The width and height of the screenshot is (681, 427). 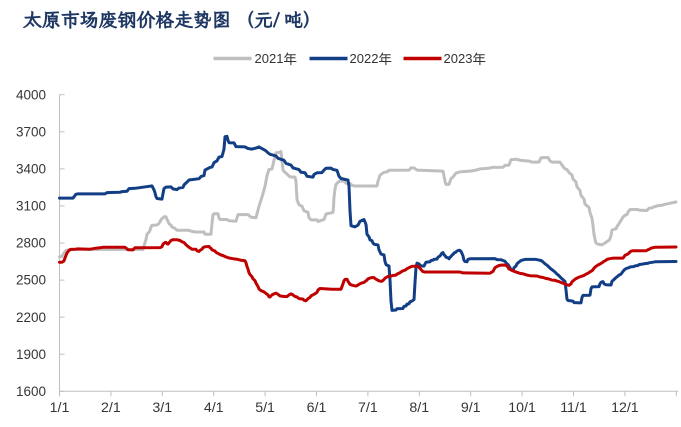 I want to click on svg-text: 2/1, so click(x=111, y=408).